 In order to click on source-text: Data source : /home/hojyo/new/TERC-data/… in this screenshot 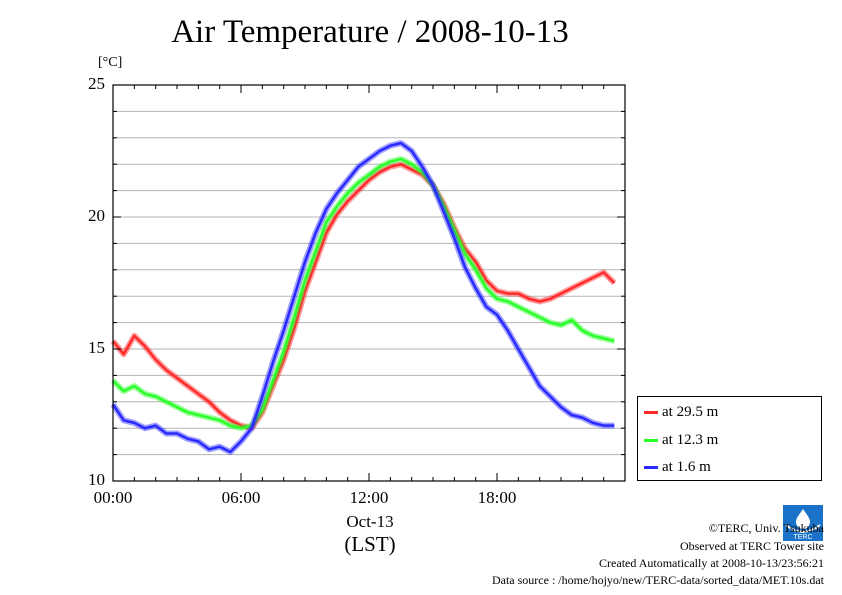, I will do `click(657, 580)`.